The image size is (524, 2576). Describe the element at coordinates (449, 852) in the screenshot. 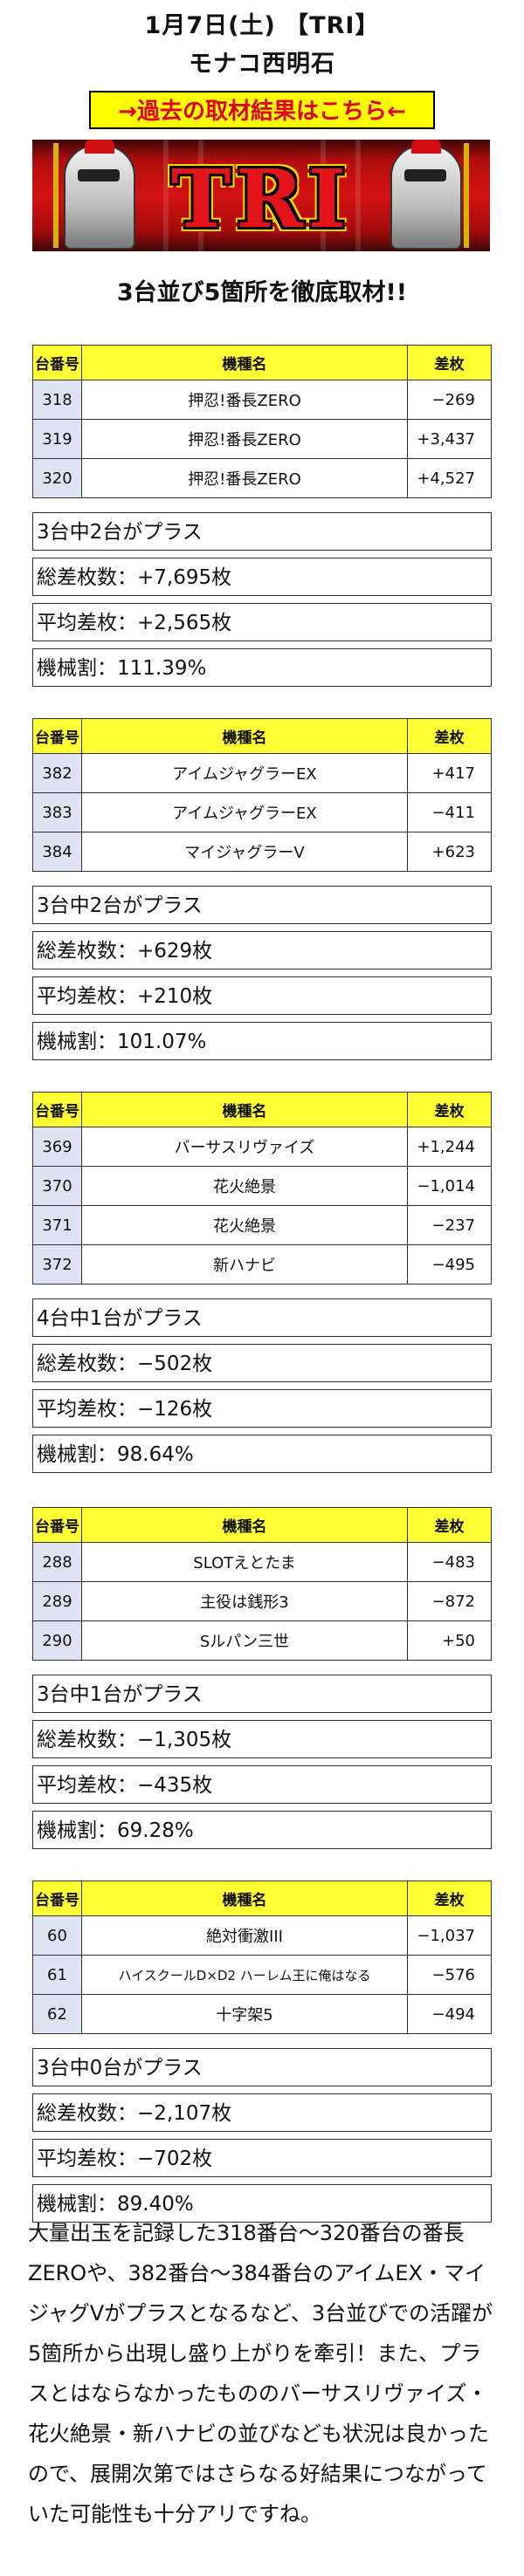

I see `machine-diff: +623` at that location.